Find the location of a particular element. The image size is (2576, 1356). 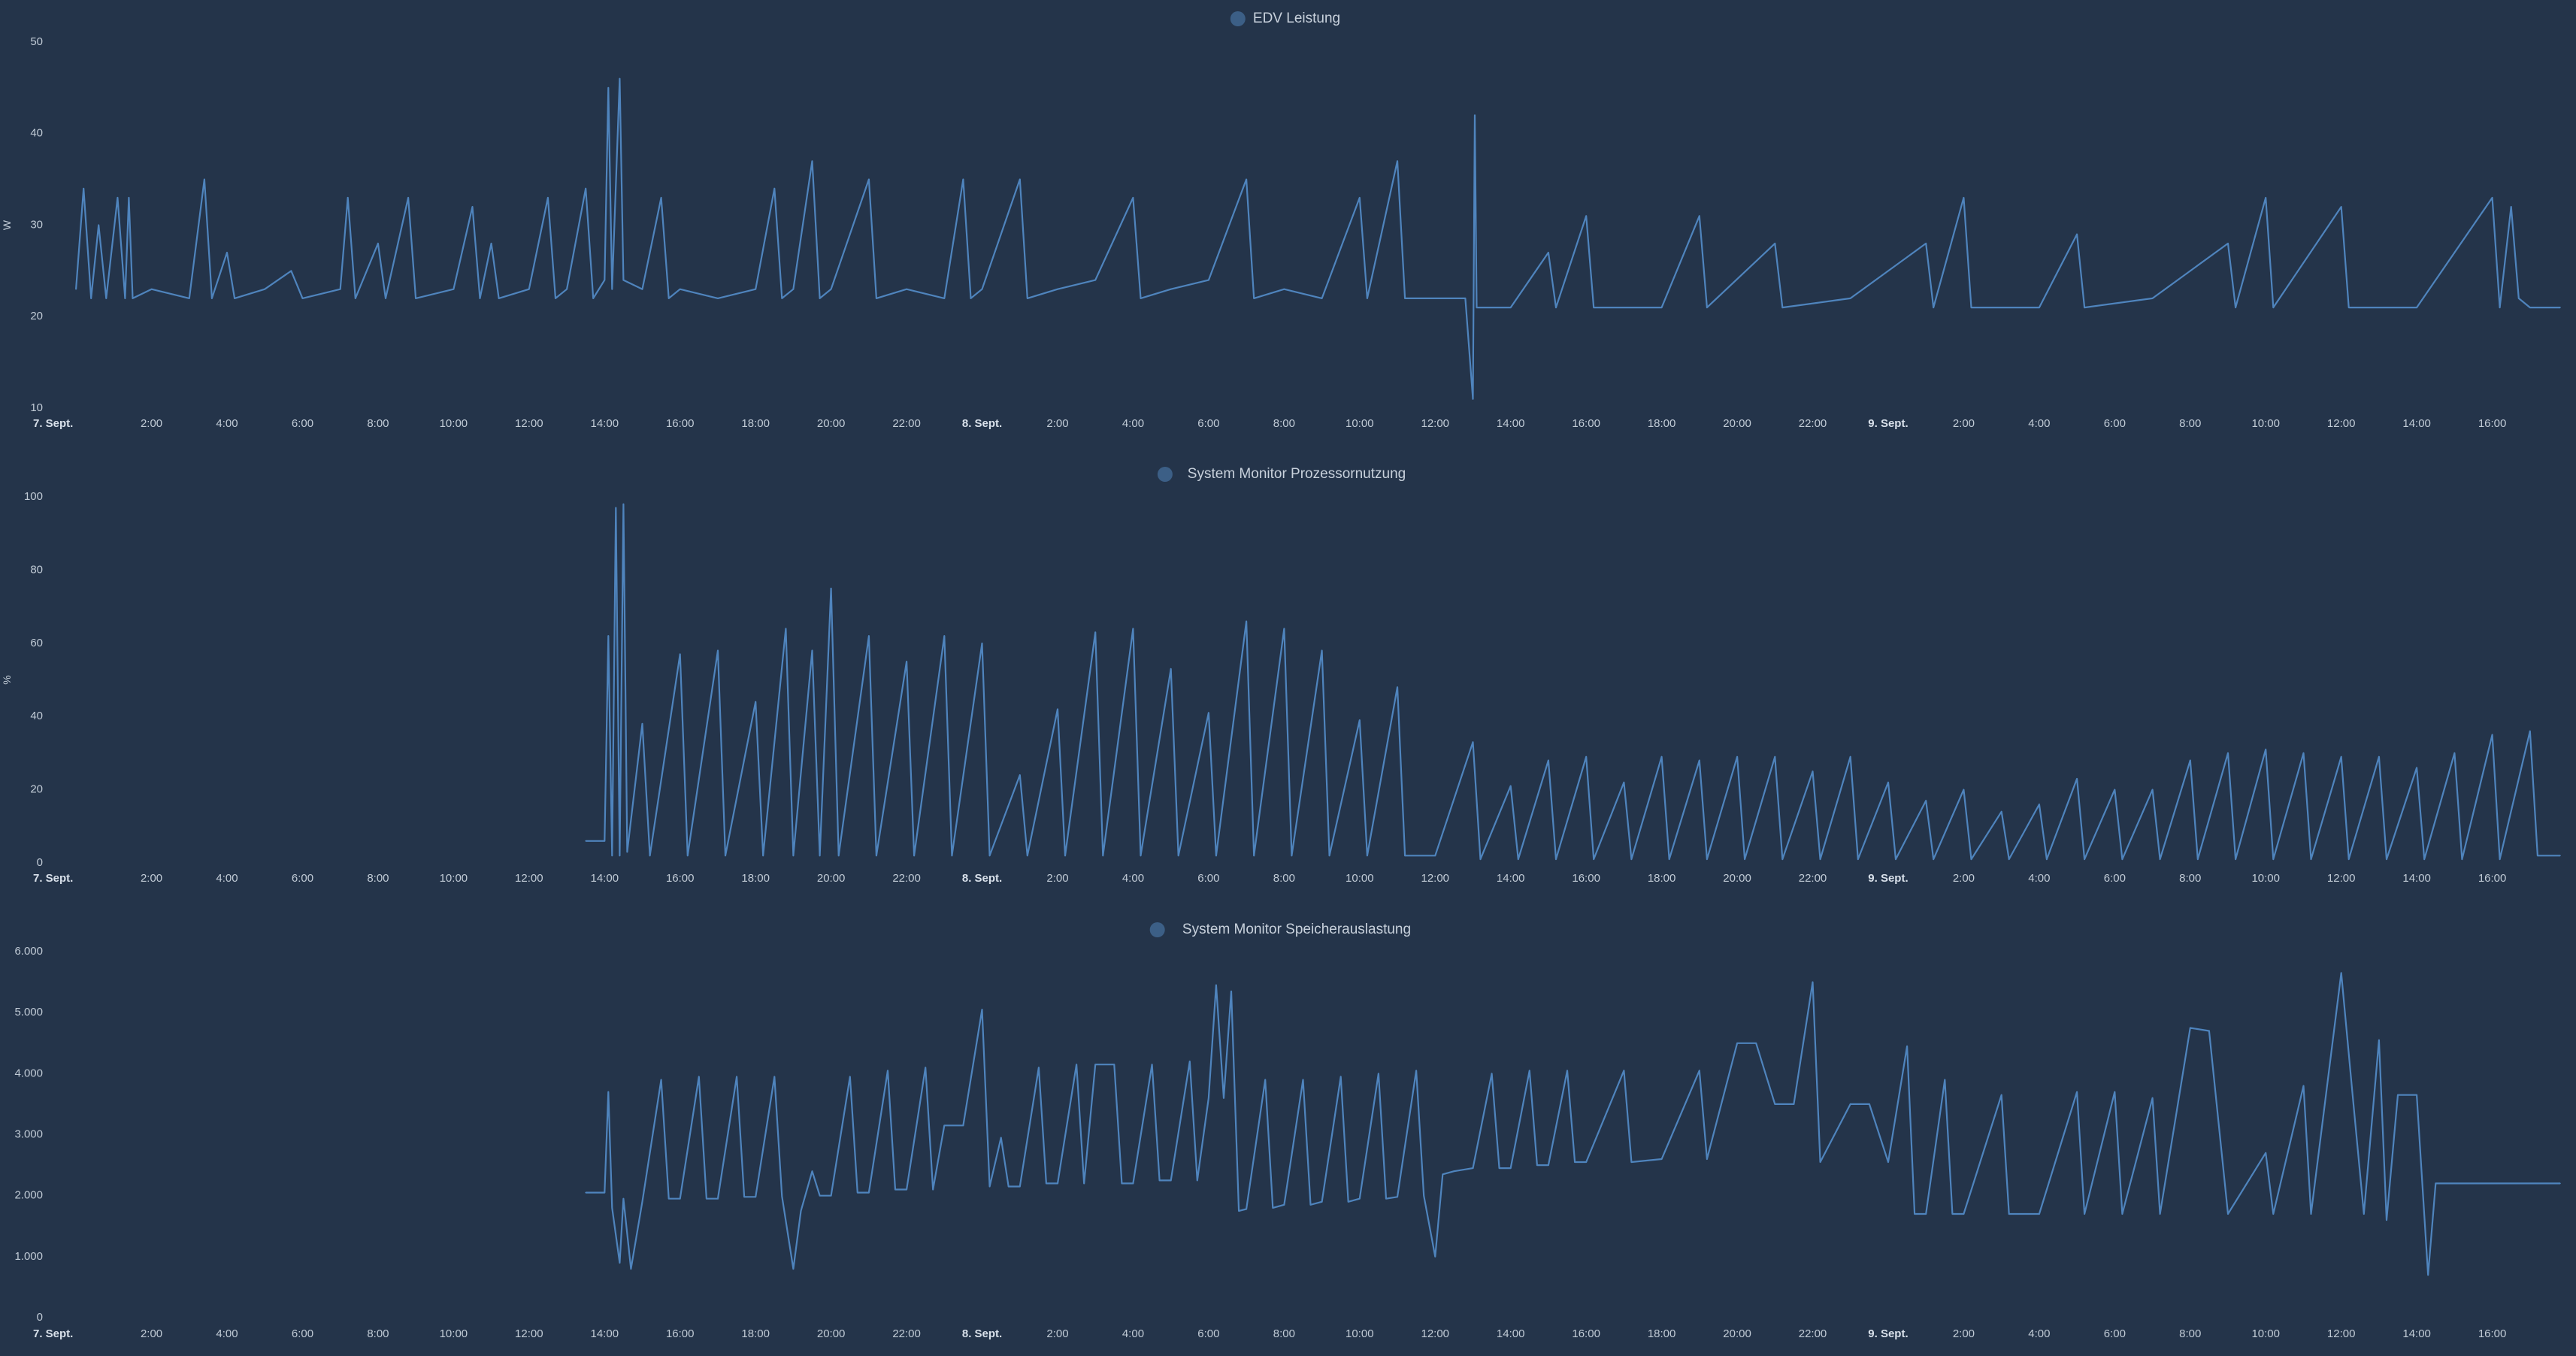

chart-1-y-tick-label: 10 is located at coordinates (36, 407).